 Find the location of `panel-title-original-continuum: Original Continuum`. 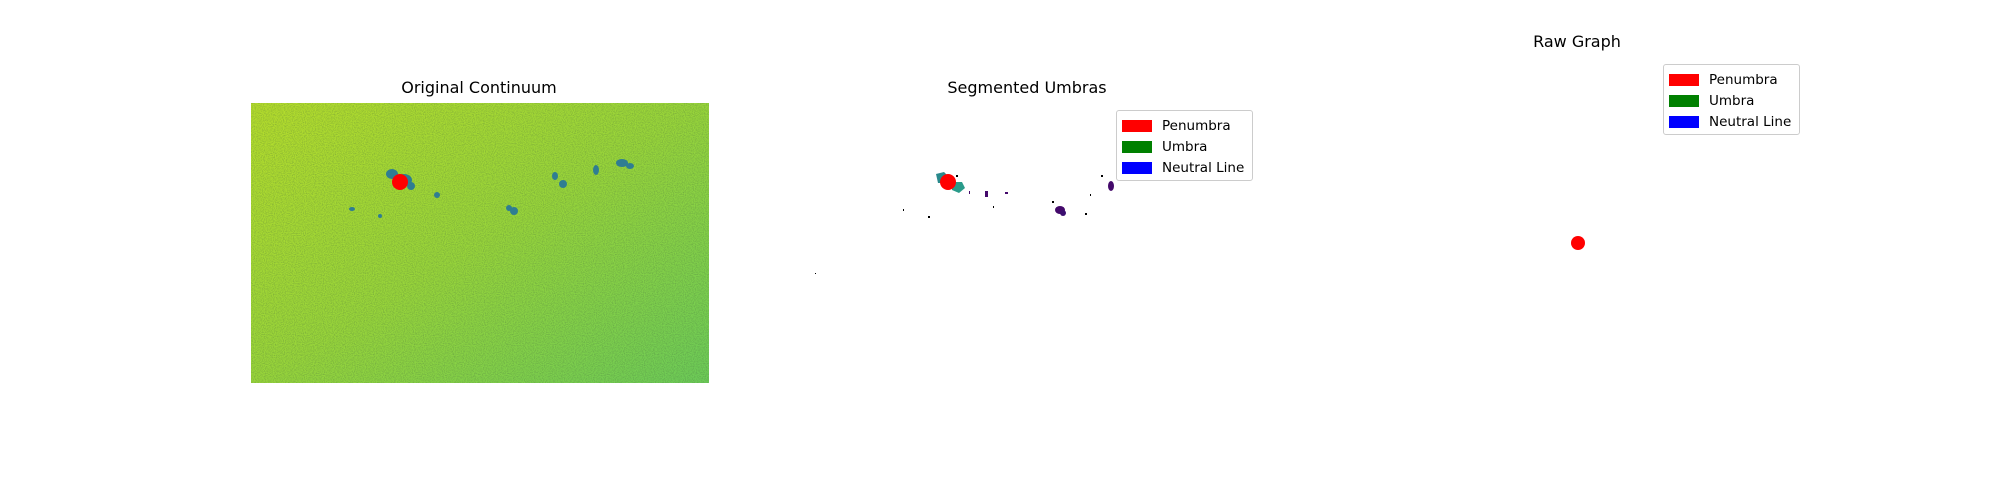

panel-title-original-continuum: Original Continuum is located at coordinates (479, 87).